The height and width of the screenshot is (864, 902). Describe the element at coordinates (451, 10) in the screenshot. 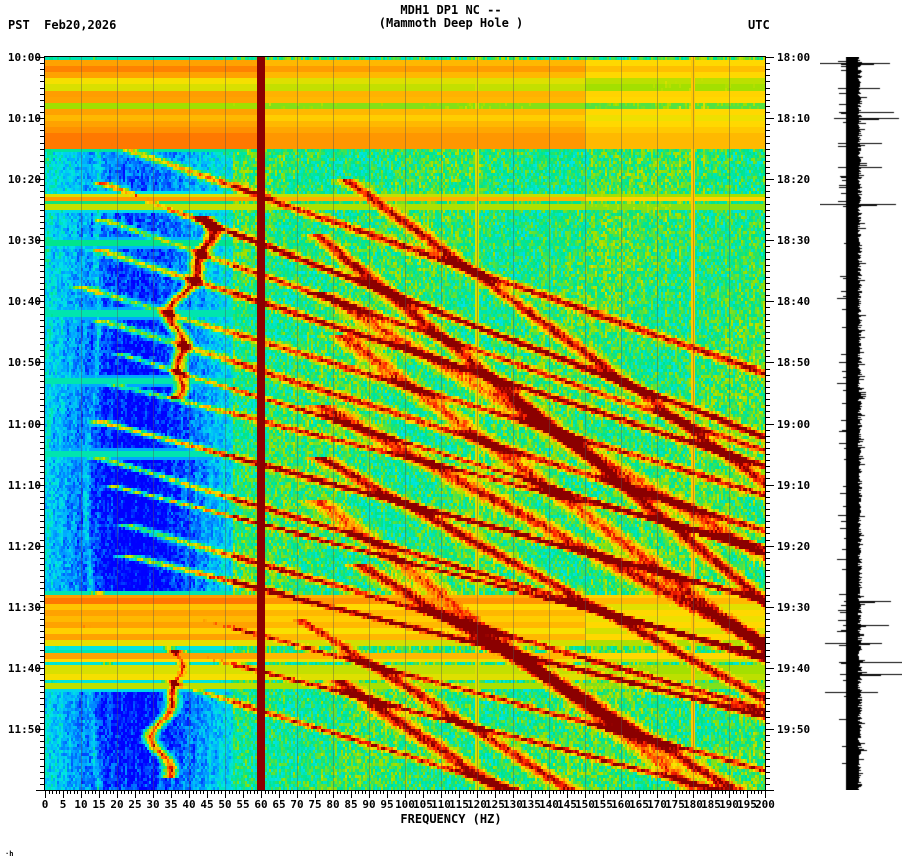

I see `station-code-label: MDH1 DP1 NC --` at that location.